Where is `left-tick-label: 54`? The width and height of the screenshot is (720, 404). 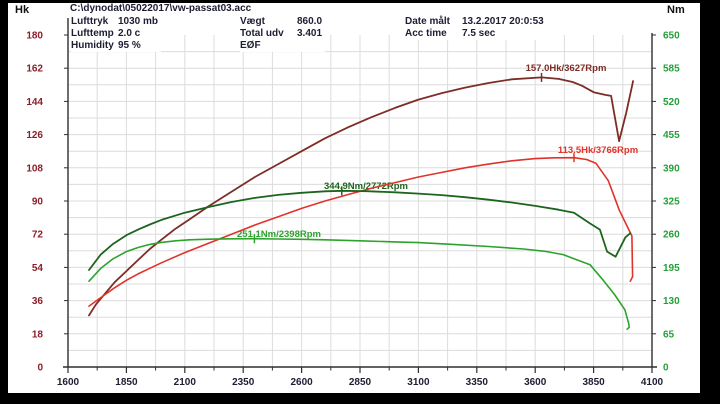
left-tick-label: 54 is located at coordinates (38, 268).